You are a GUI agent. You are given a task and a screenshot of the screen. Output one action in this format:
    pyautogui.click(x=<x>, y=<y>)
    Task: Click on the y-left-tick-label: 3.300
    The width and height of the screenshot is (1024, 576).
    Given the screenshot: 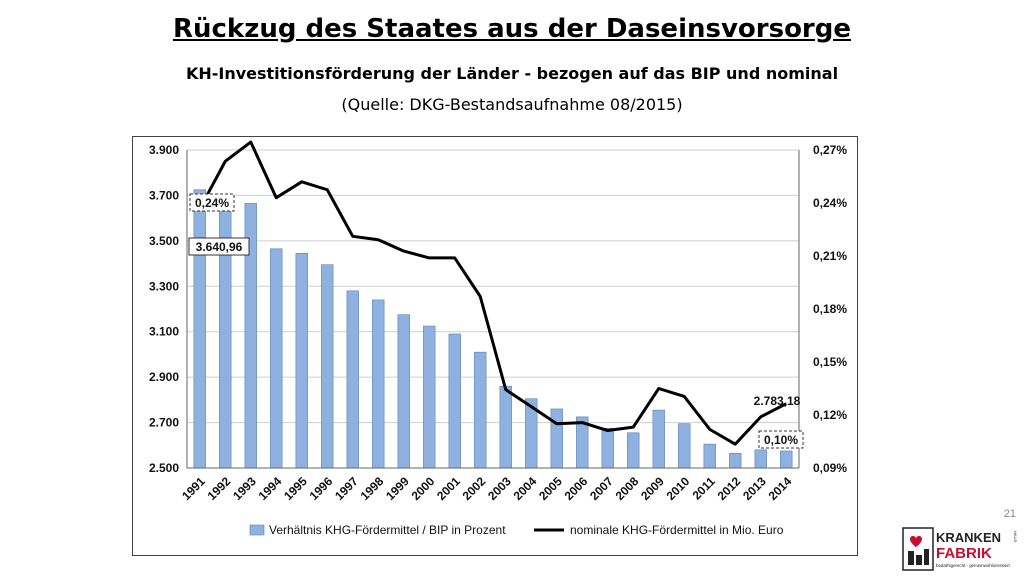 What is the action you would take?
    pyautogui.click(x=164, y=286)
    